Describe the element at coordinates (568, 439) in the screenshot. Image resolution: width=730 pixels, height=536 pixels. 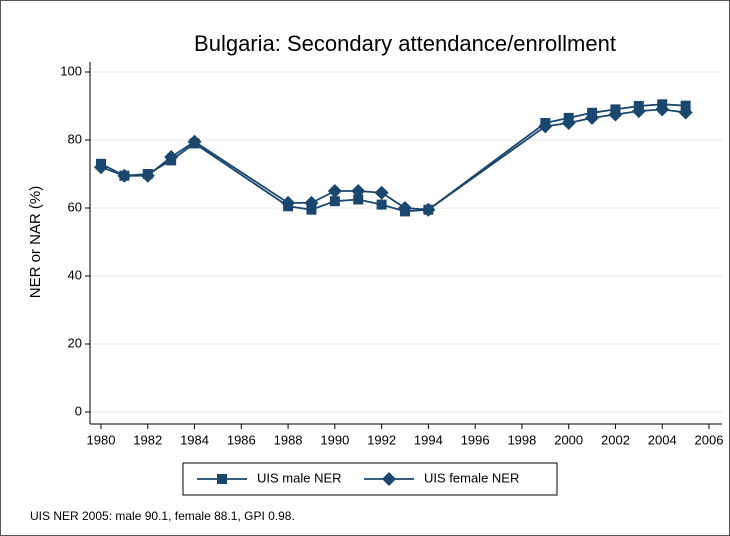
I see `x-tick-label: 2000` at that location.